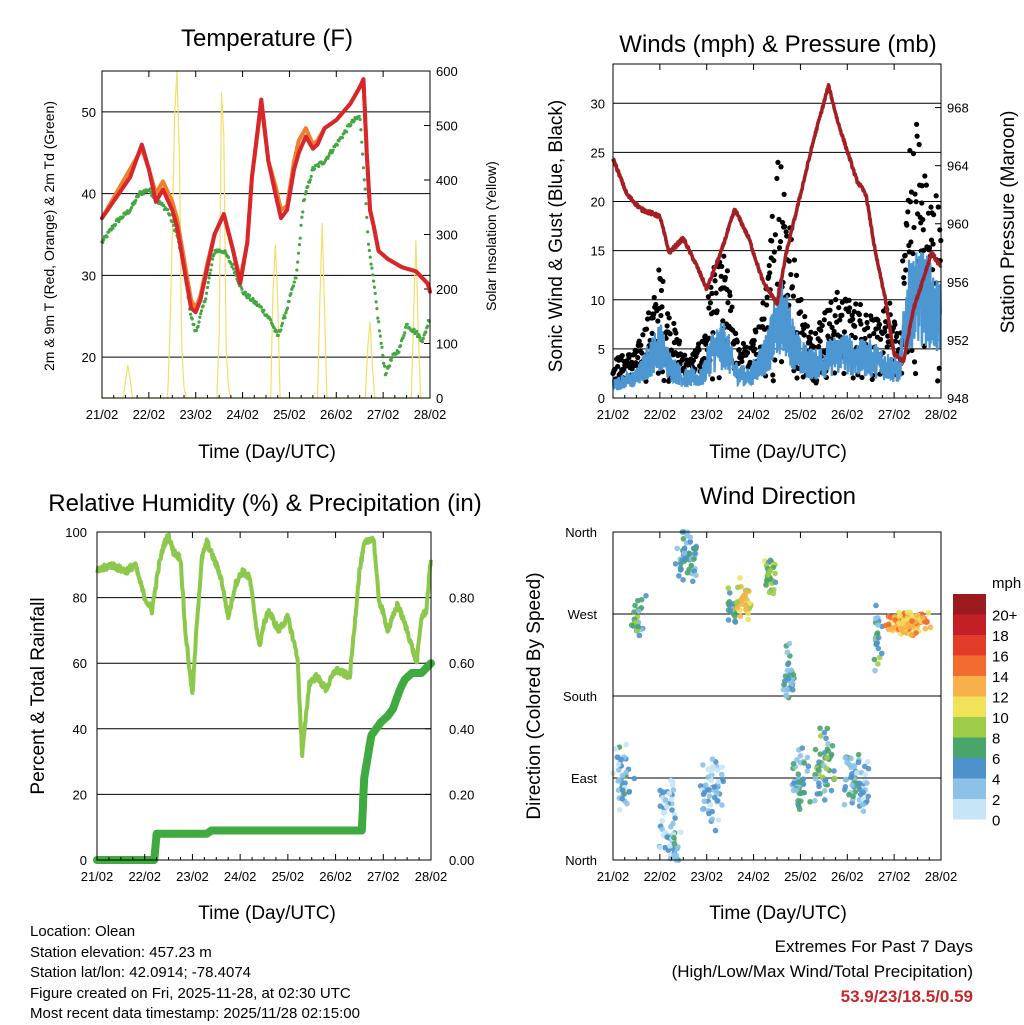 The width and height of the screenshot is (1024, 1025). I want to click on y-tick-label: 15, so click(598, 251).